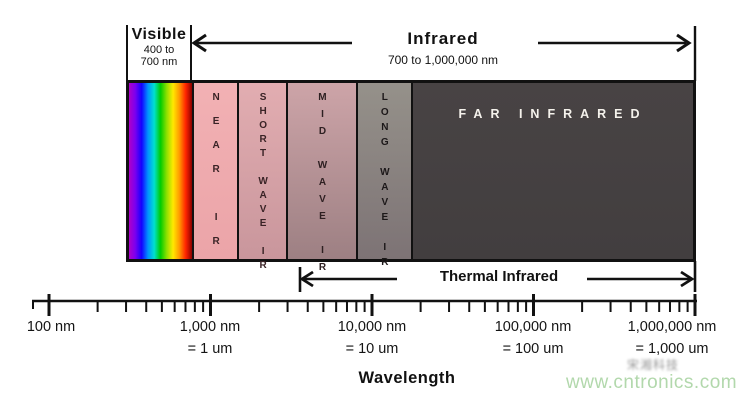 The image size is (748, 405). I want to click on visible-range-box: Visible 400 to 700 nm, so click(159, 52).